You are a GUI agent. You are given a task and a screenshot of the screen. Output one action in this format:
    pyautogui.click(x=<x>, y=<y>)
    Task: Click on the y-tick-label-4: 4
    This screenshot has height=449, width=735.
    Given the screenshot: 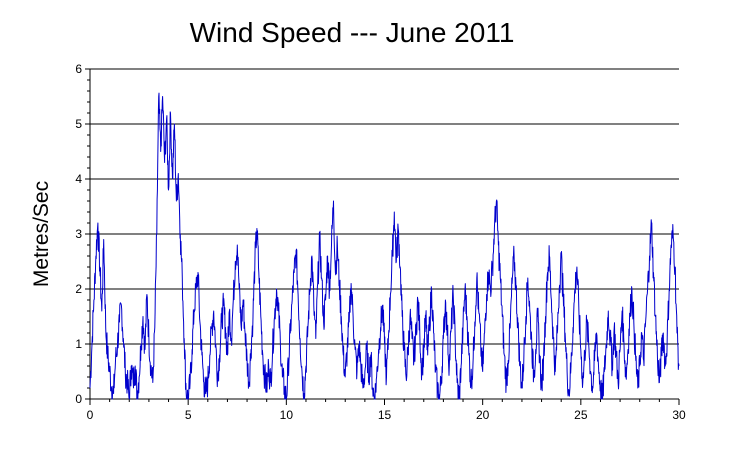 What is the action you would take?
    pyautogui.click(x=78, y=179)
    